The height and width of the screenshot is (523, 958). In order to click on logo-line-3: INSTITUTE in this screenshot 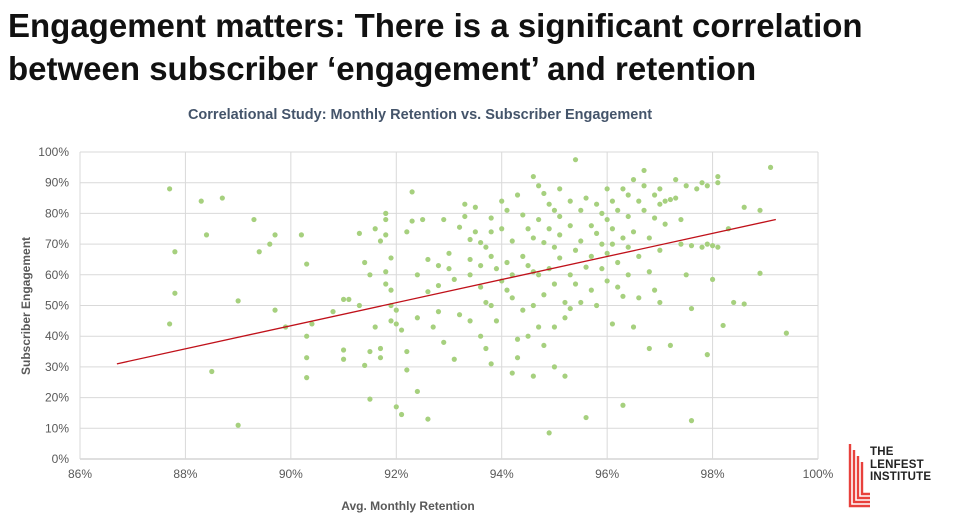, I will do `click(901, 477)`.